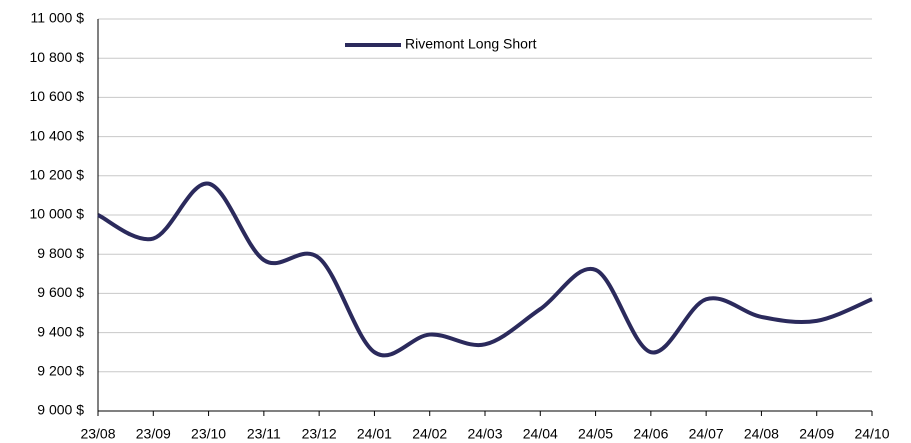 This screenshot has height=443, width=911. What do you see at coordinates (264, 434) in the screenshot?
I see `x-tick-label: 23/11` at bounding box center [264, 434].